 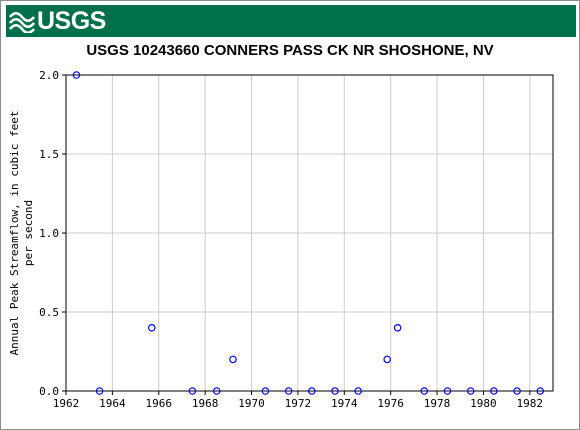 I want to click on x-tick-label: 1962, so click(x=66, y=403).